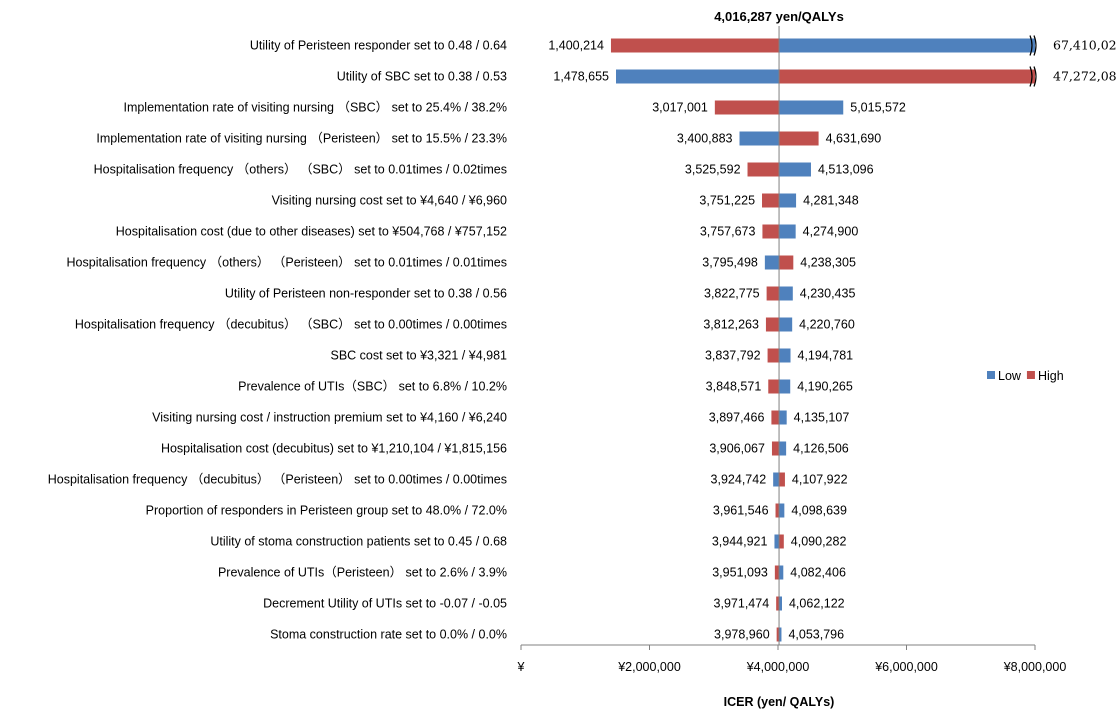 This screenshot has width=1116, height=713. Describe the element at coordinates (821, 449) in the screenshot. I see `value-label-low: 4,126,506` at that location.